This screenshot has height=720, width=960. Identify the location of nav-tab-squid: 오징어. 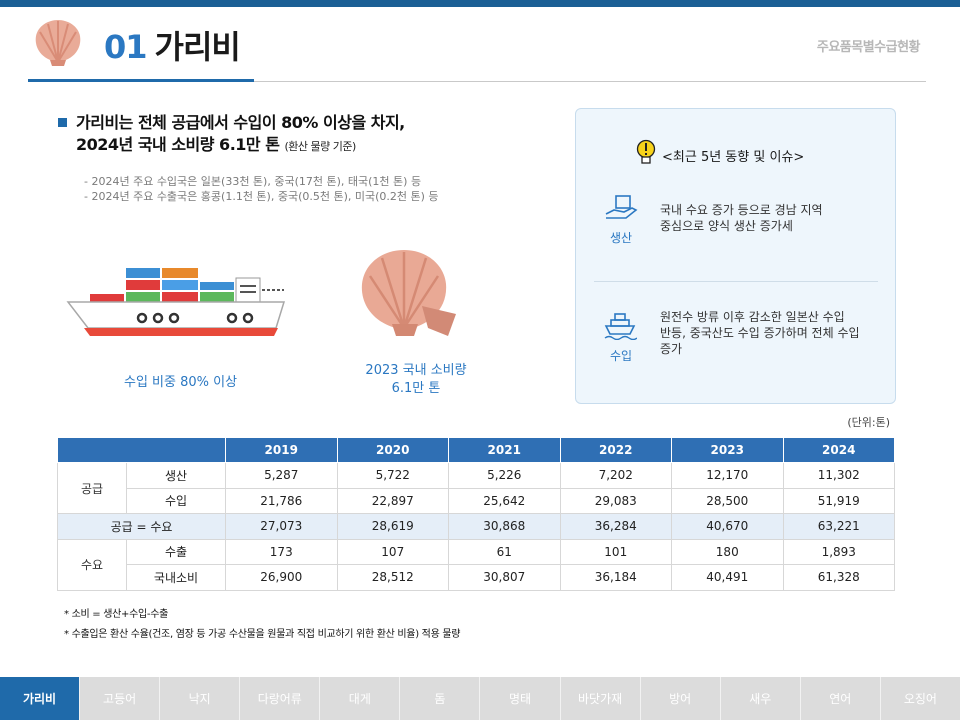
(920, 698).